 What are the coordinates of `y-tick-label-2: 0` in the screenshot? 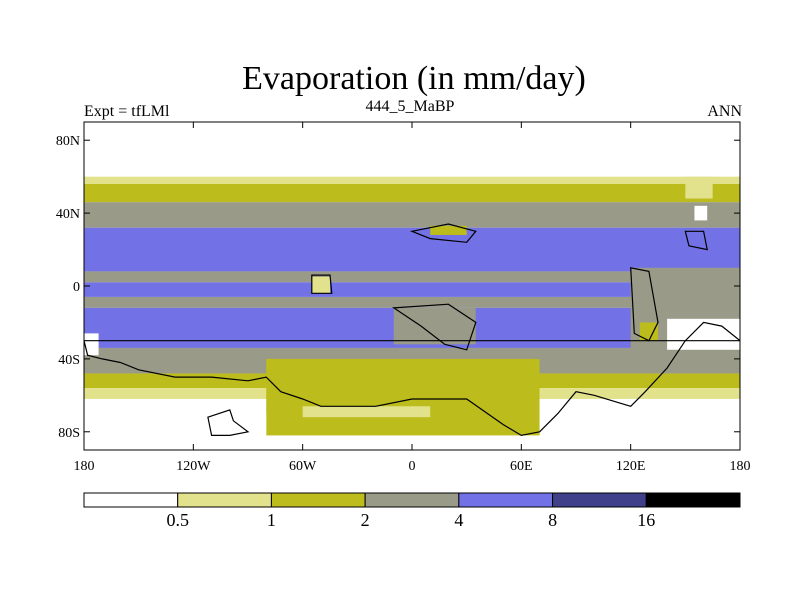 It's located at (76, 287).